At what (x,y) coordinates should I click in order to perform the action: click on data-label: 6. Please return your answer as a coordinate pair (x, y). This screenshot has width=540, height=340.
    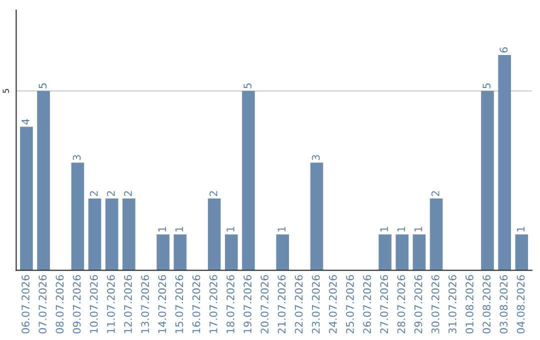
    Looking at the image, I should click on (504, 50).